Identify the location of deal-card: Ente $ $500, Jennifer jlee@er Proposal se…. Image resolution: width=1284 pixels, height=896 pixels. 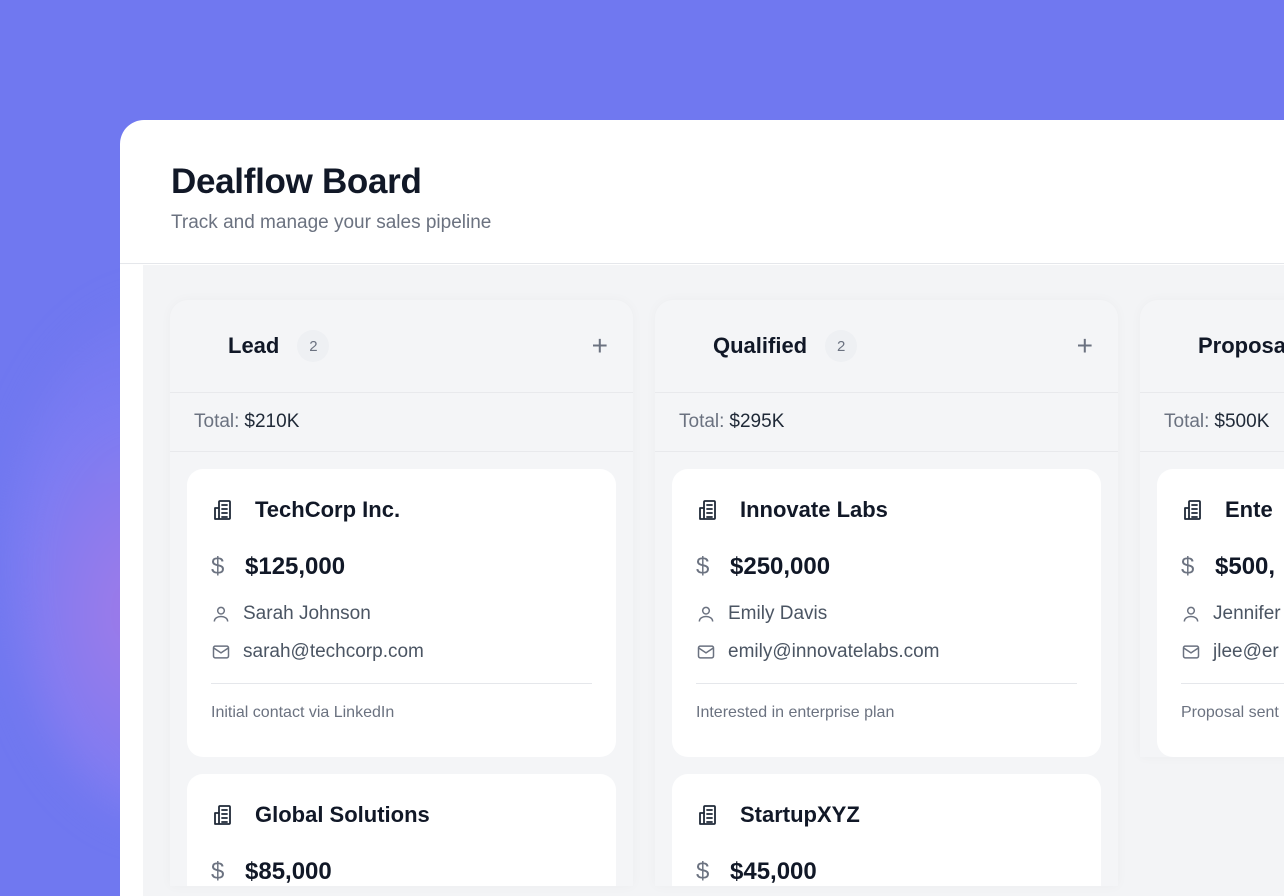
(1220, 613).